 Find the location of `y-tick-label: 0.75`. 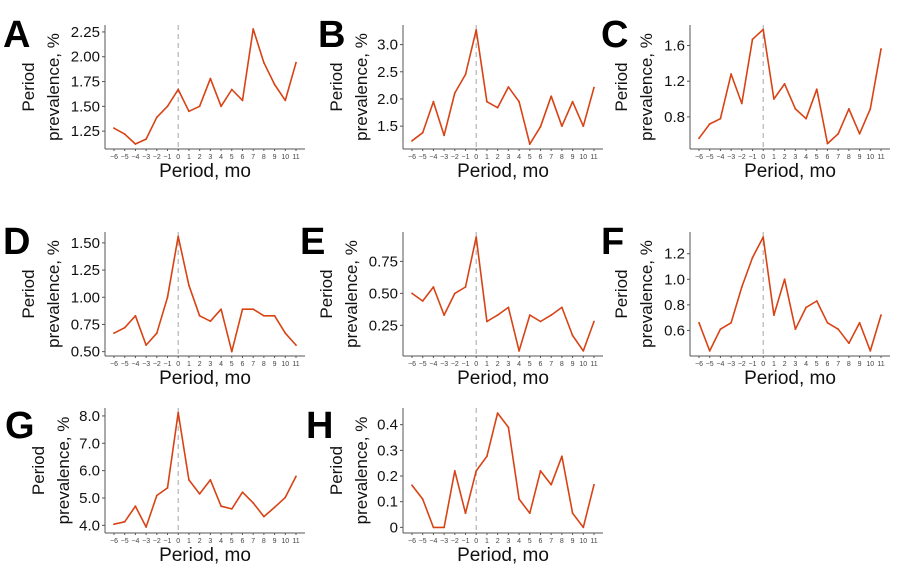

y-tick-label: 0.75 is located at coordinates (85, 324).